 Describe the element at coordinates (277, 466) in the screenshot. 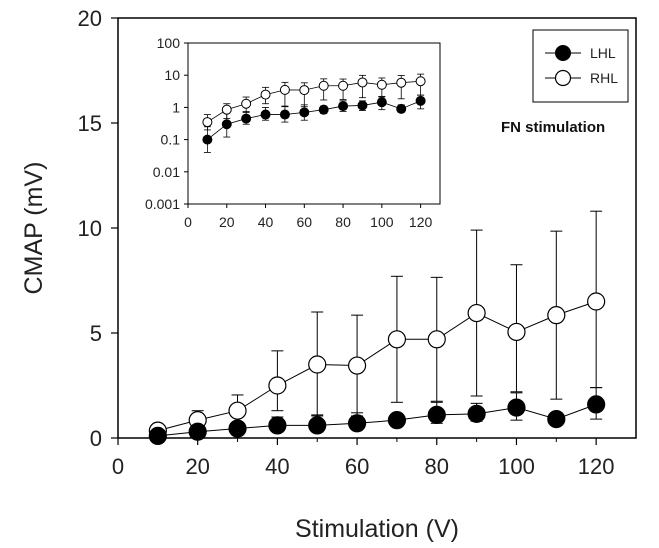

I see `x-tick-label: 40` at that location.